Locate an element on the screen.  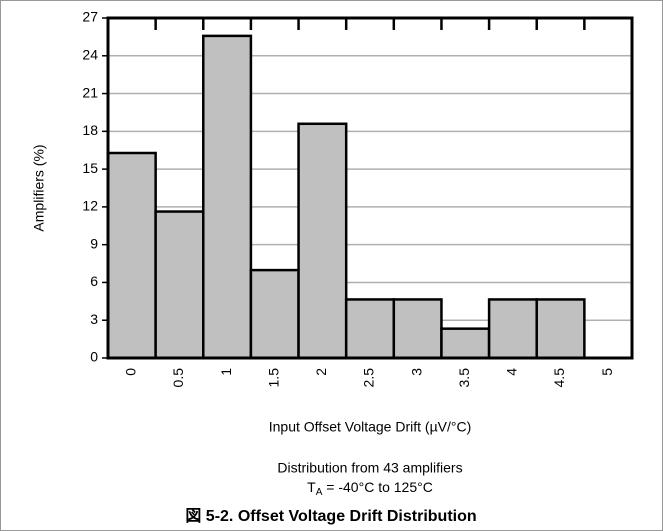
x-tick-label: 0.5 is located at coordinates (178, 378).